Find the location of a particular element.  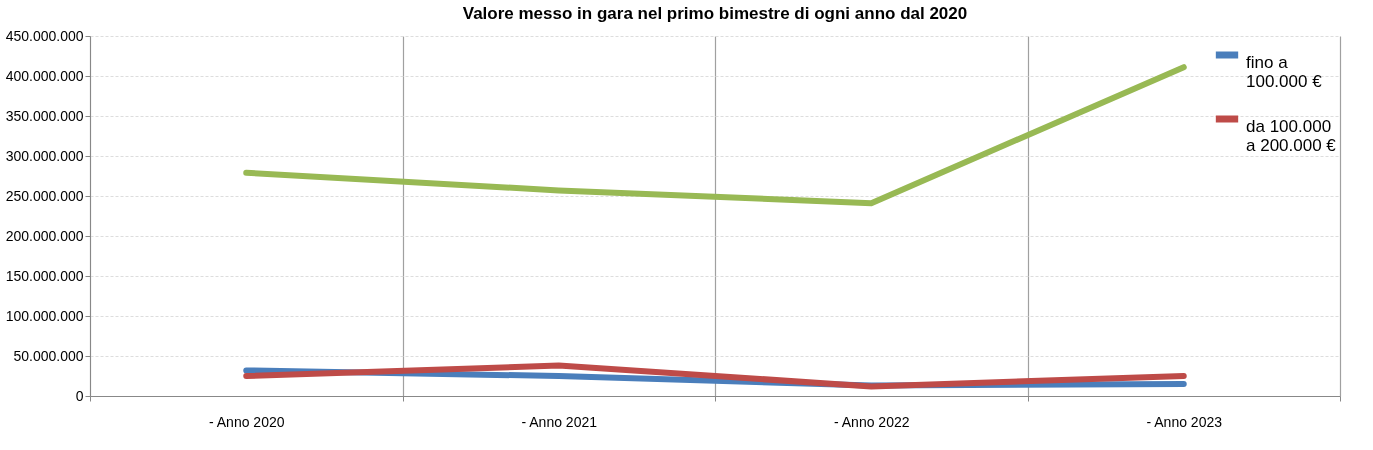

x-tick-label: - Anno 2022 is located at coordinates (871, 421).